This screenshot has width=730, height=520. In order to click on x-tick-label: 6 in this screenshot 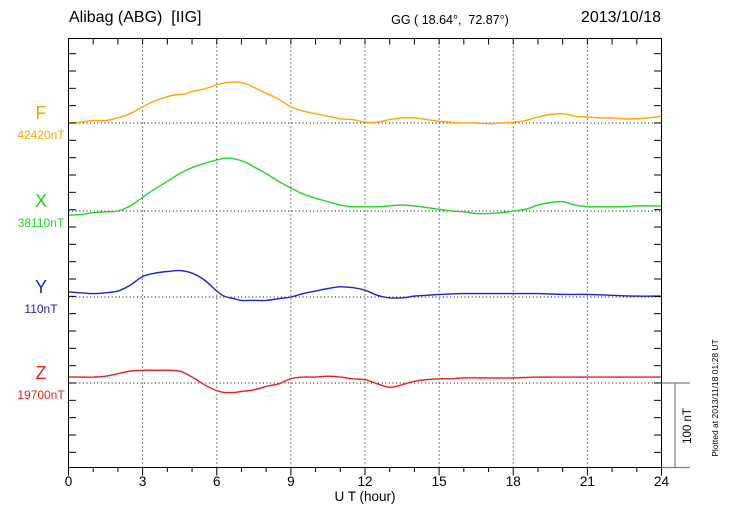, I will do `click(217, 481)`.